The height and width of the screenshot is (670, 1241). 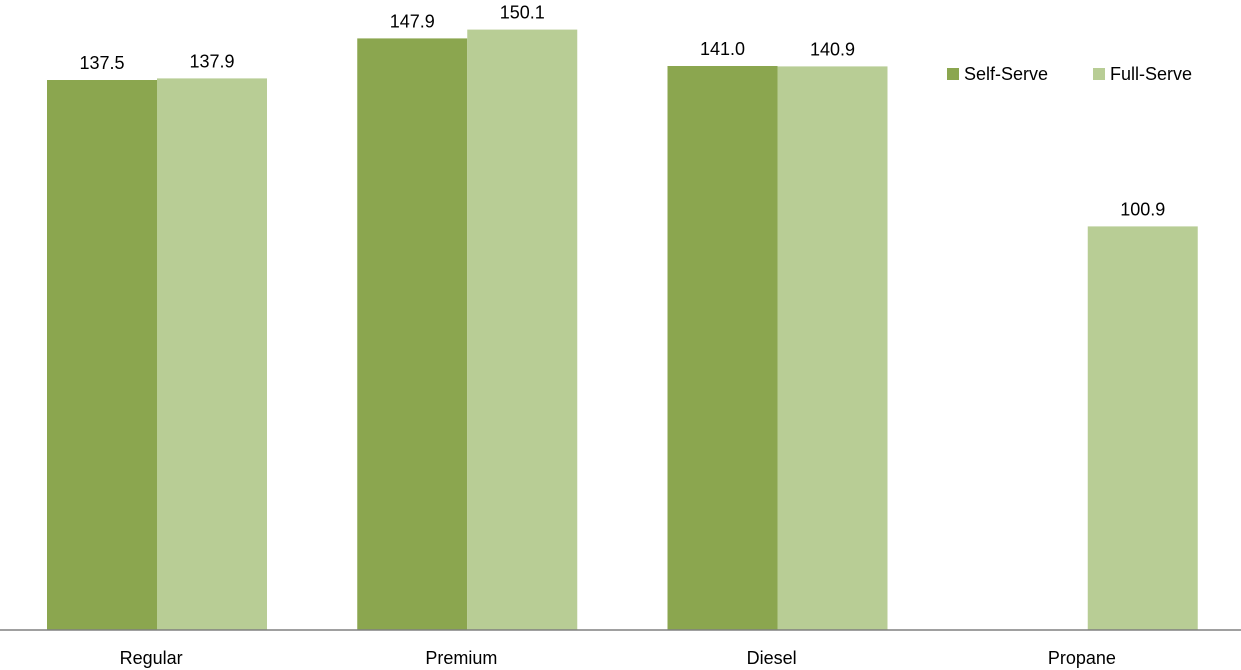 I want to click on bar-full-serve-premium, so click(x=522, y=330).